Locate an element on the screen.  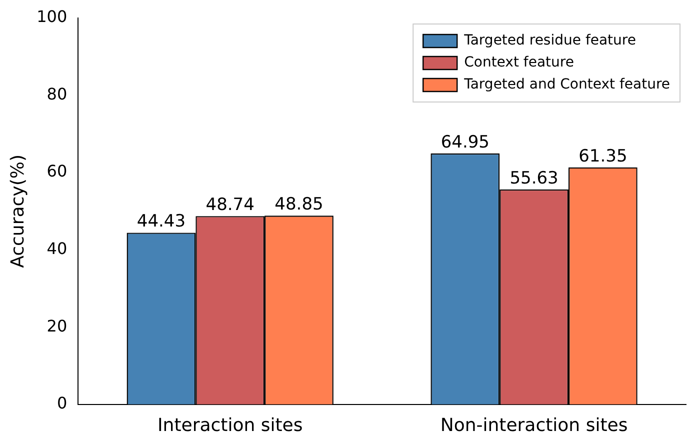
data-label: 55.63 is located at coordinates (534, 178).